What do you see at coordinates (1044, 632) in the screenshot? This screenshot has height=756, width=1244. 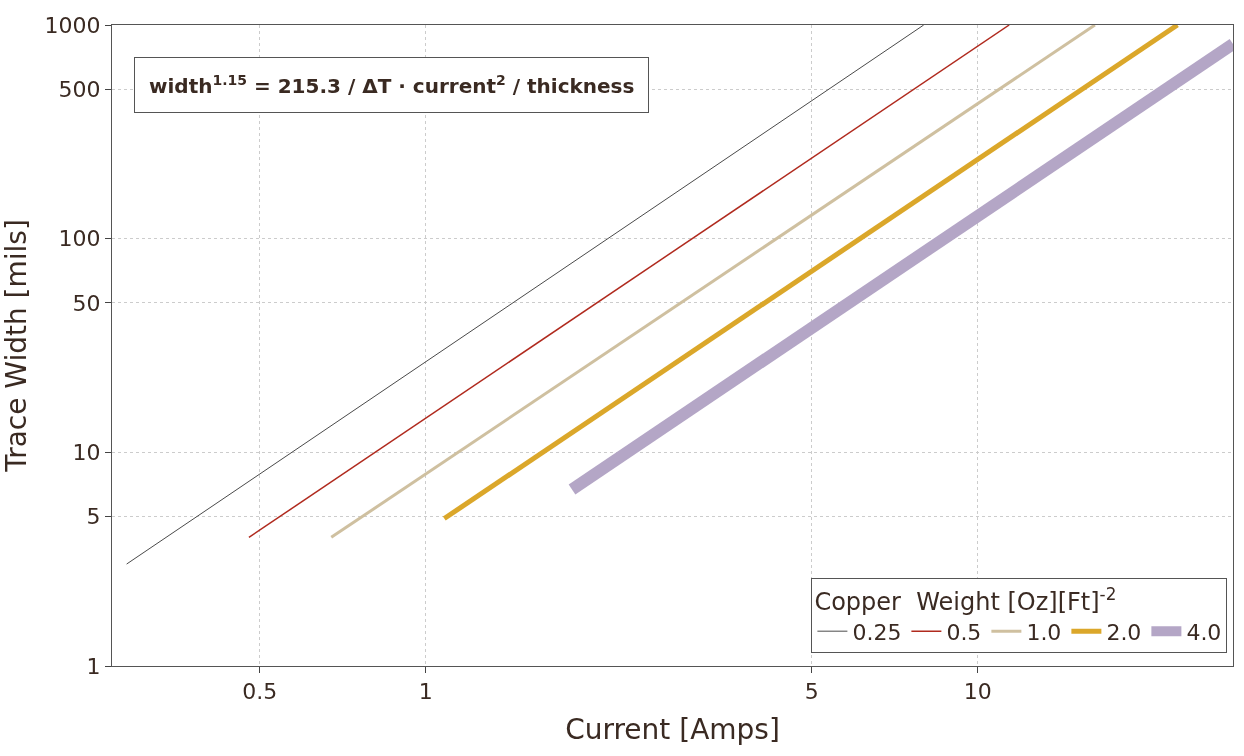 I see `legend-label: 1.0` at bounding box center [1044, 632].